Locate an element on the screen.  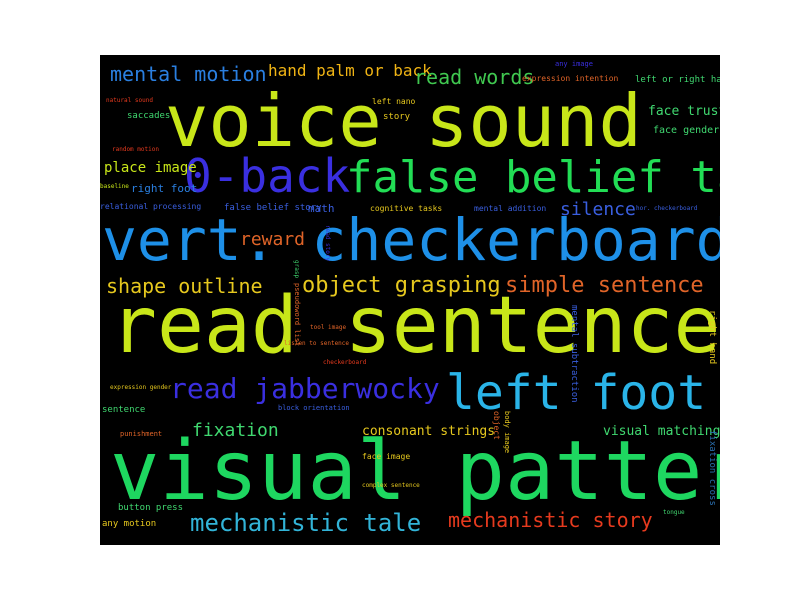
word-cognitive-tasks: cognitive tasks is located at coordinates (406, 208).